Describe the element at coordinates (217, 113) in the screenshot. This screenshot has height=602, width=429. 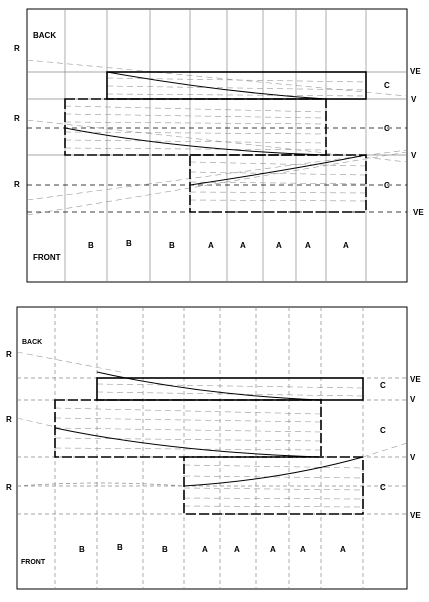
I see `horizontal-guides` at that location.